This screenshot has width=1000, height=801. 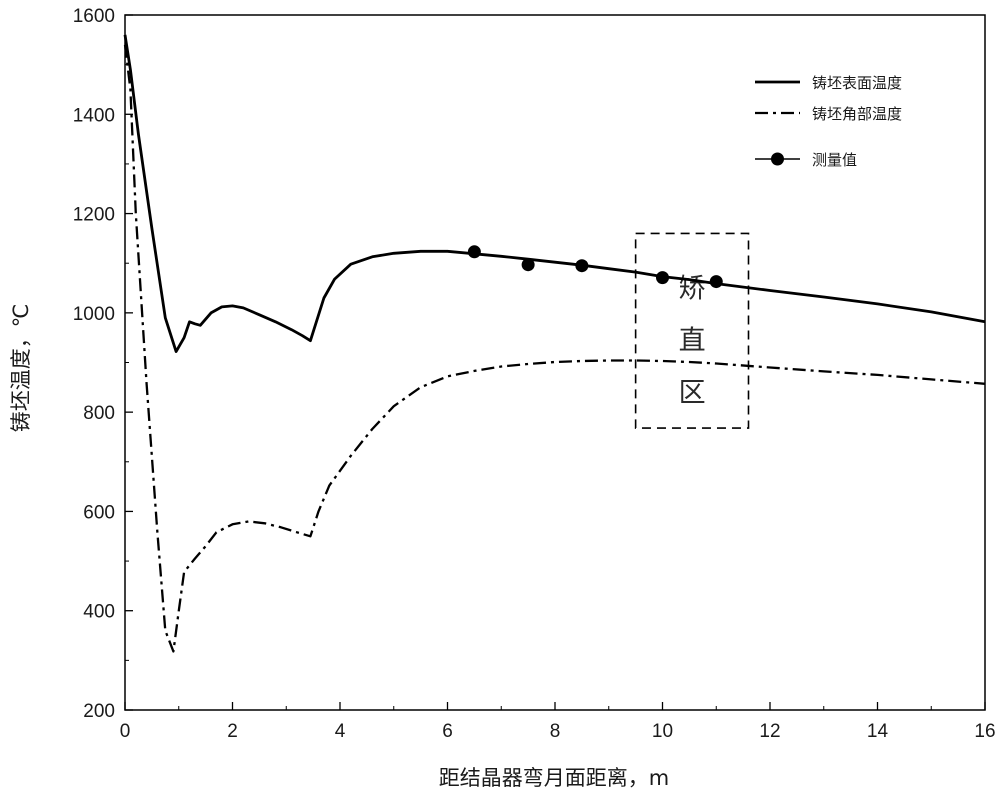 I want to click on legend: 铸坯表面温度铸坯角部温度测量值, so click(x=828, y=121).